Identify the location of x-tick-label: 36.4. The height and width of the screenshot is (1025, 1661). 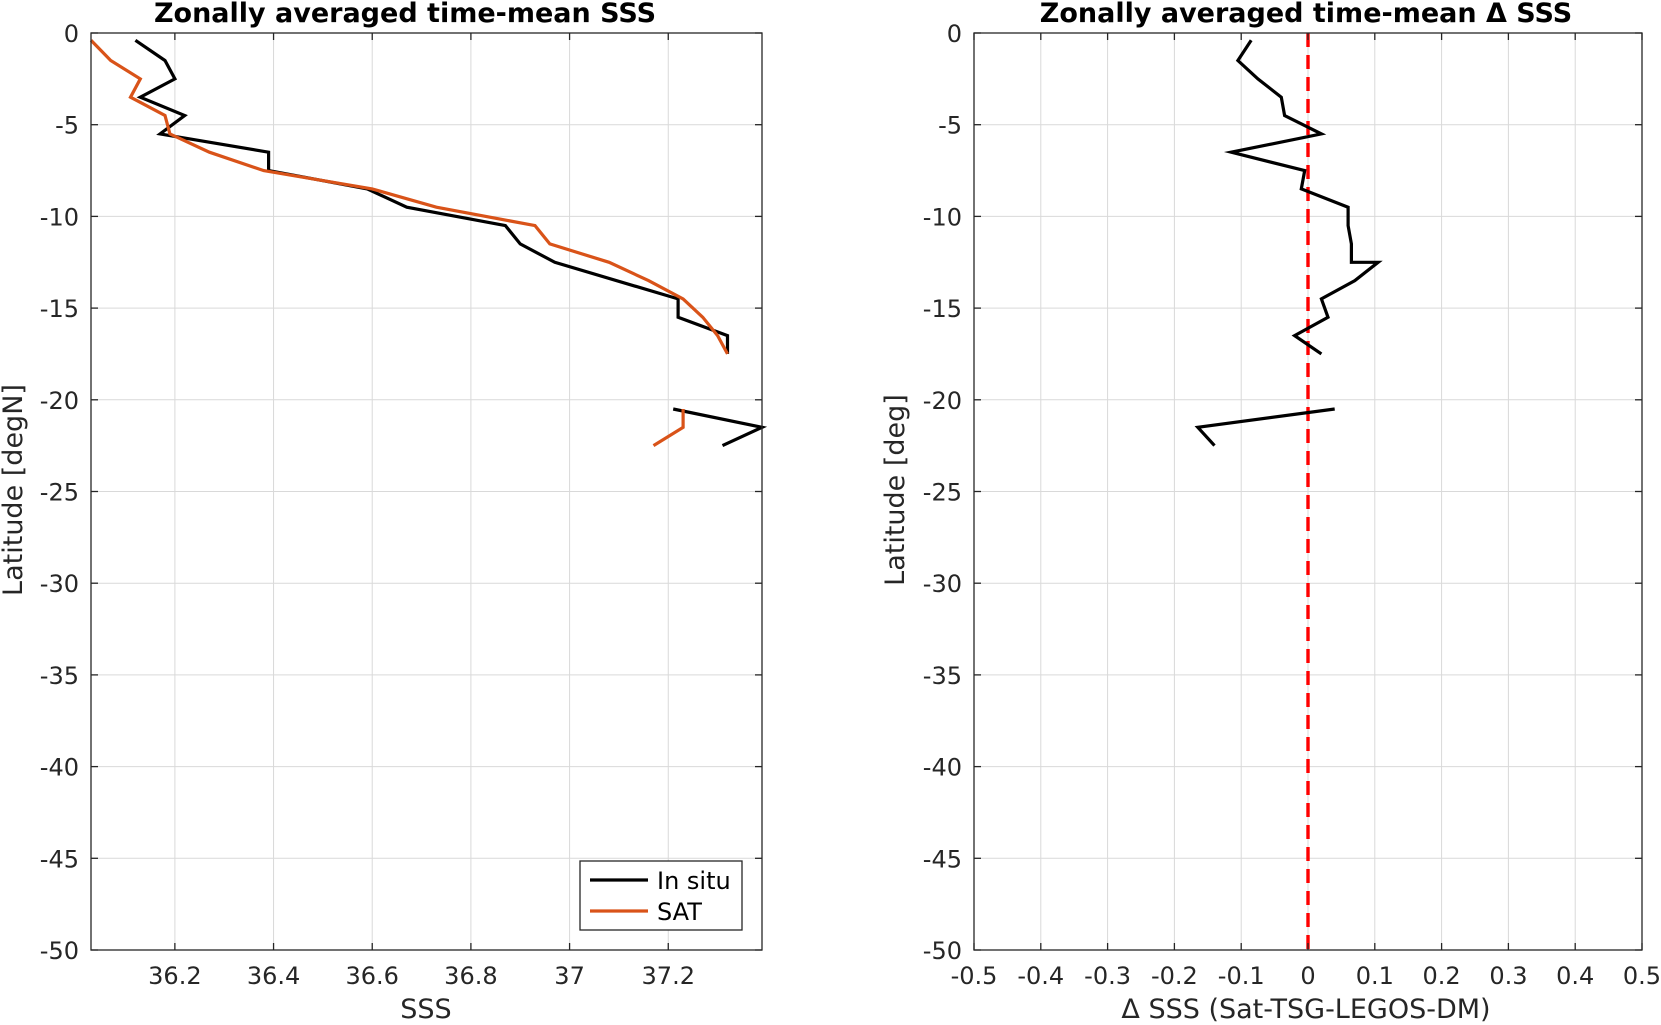
(273, 976).